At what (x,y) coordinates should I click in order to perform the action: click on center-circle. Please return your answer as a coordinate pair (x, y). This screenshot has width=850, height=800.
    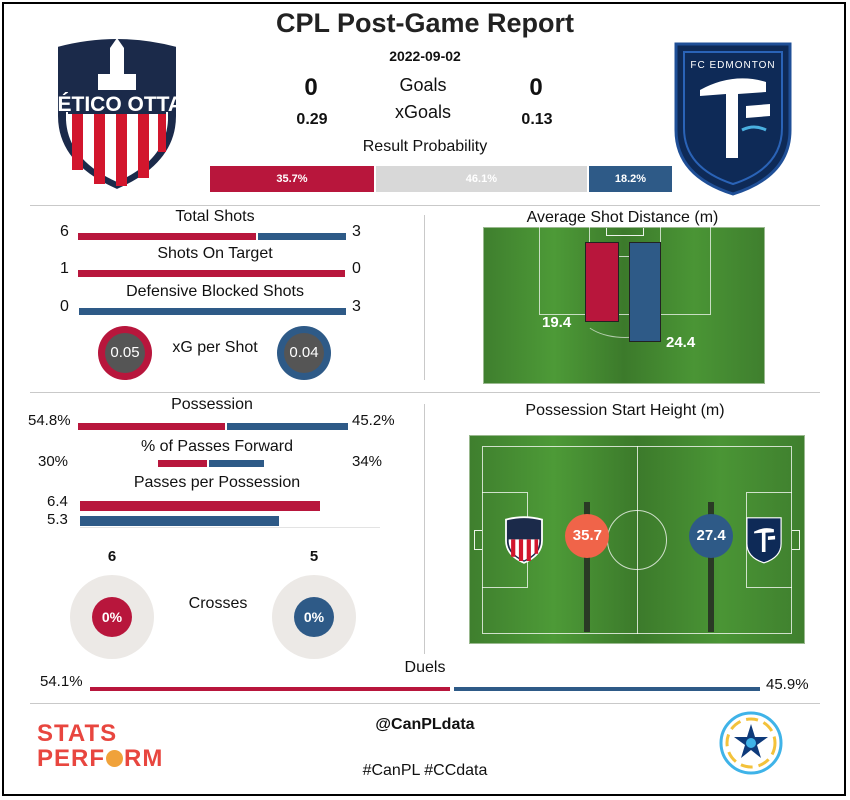
    Looking at the image, I should click on (637, 540).